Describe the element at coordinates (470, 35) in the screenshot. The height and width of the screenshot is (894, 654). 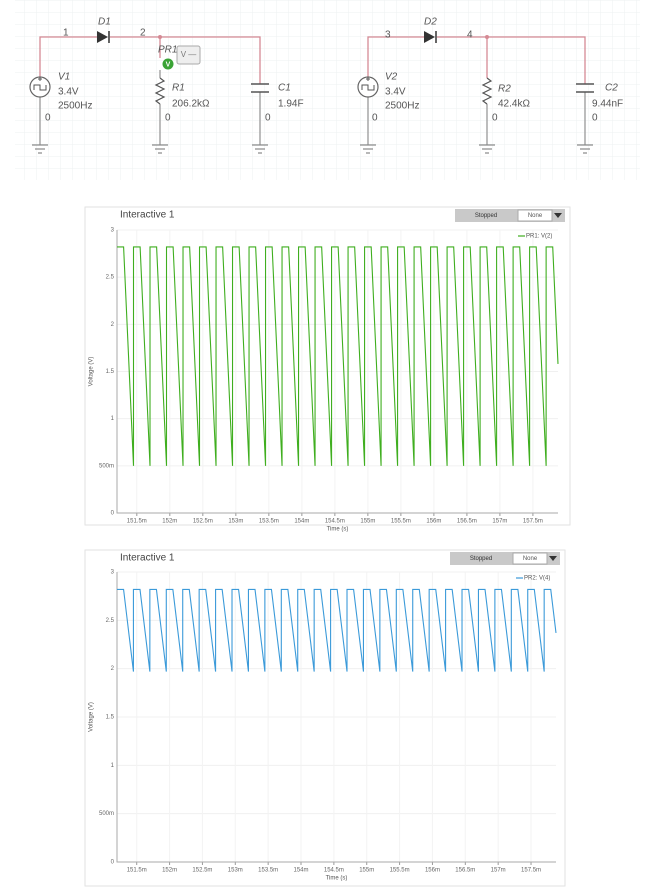
I see `node-label: 4` at that location.